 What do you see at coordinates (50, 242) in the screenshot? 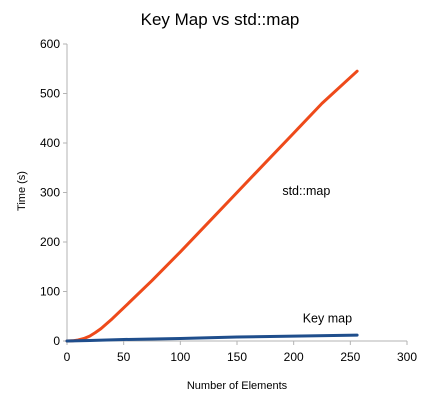
I see `y-tick-label: 200` at bounding box center [50, 242].